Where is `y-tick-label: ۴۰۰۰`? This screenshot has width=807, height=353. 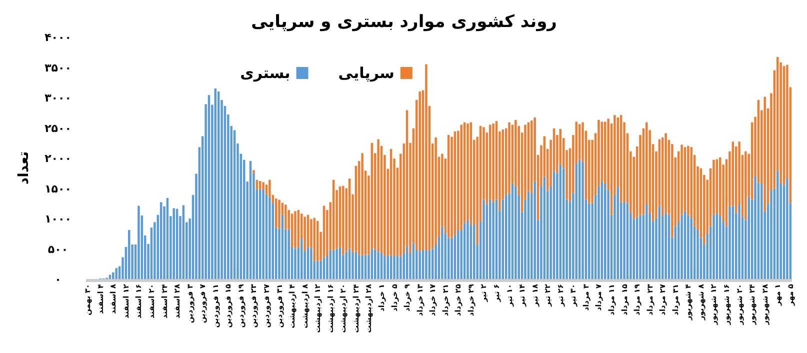 y-tick-label: ۴۰۰۰ is located at coordinates (58, 37).